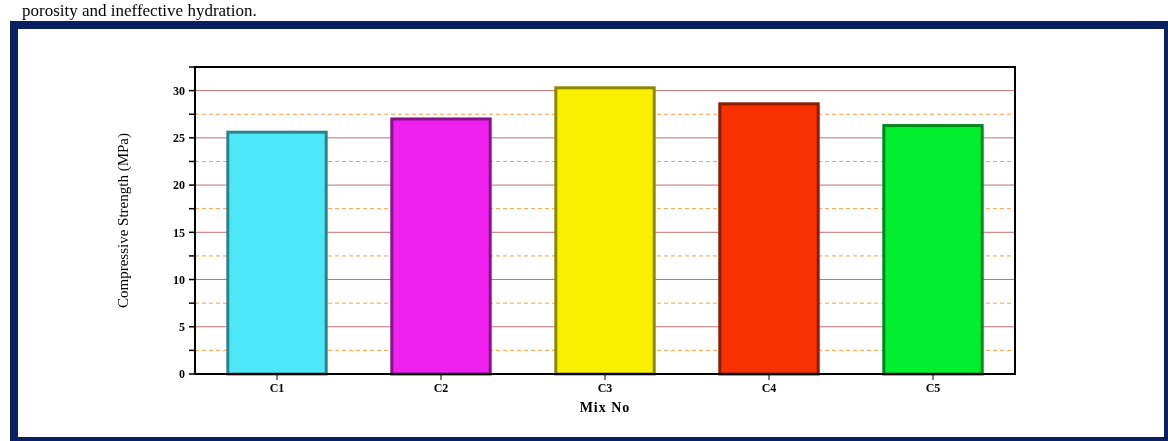 The width and height of the screenshot is (1168, 441). Describe the element at coordinates (179, 90) in the screenshot. I see `y-tick-label: 30` at that location.